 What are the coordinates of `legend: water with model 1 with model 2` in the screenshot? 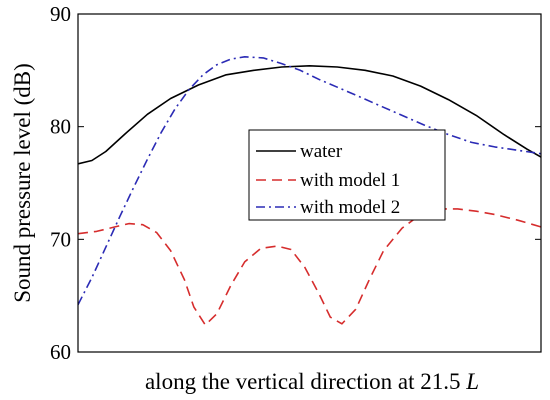 It's located at (347, 175).